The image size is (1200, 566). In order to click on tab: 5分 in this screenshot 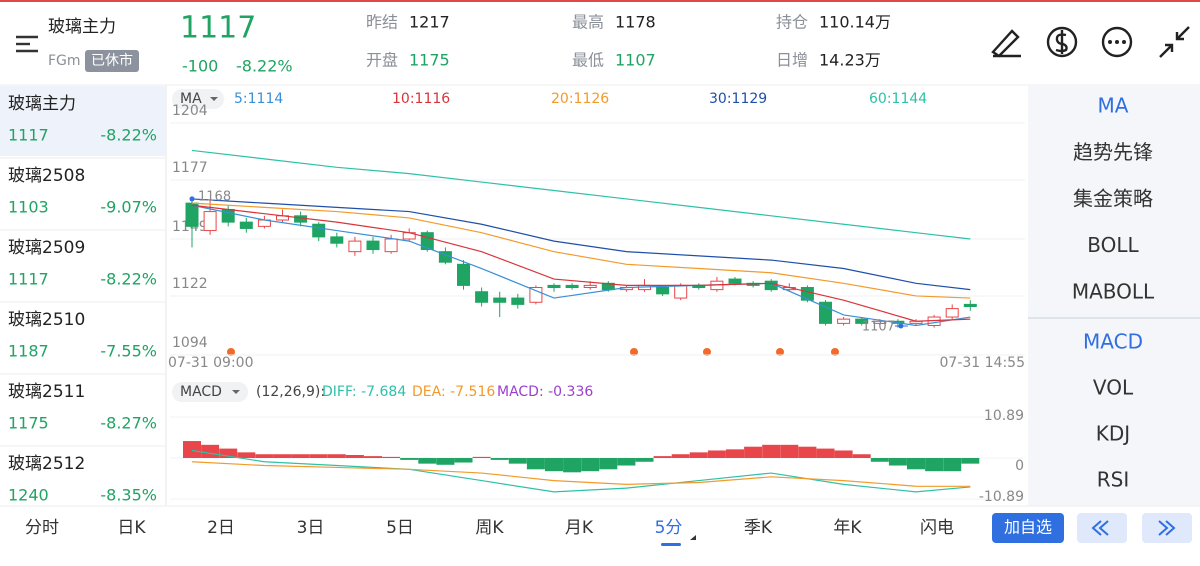, I will do `click(669, 528)`.